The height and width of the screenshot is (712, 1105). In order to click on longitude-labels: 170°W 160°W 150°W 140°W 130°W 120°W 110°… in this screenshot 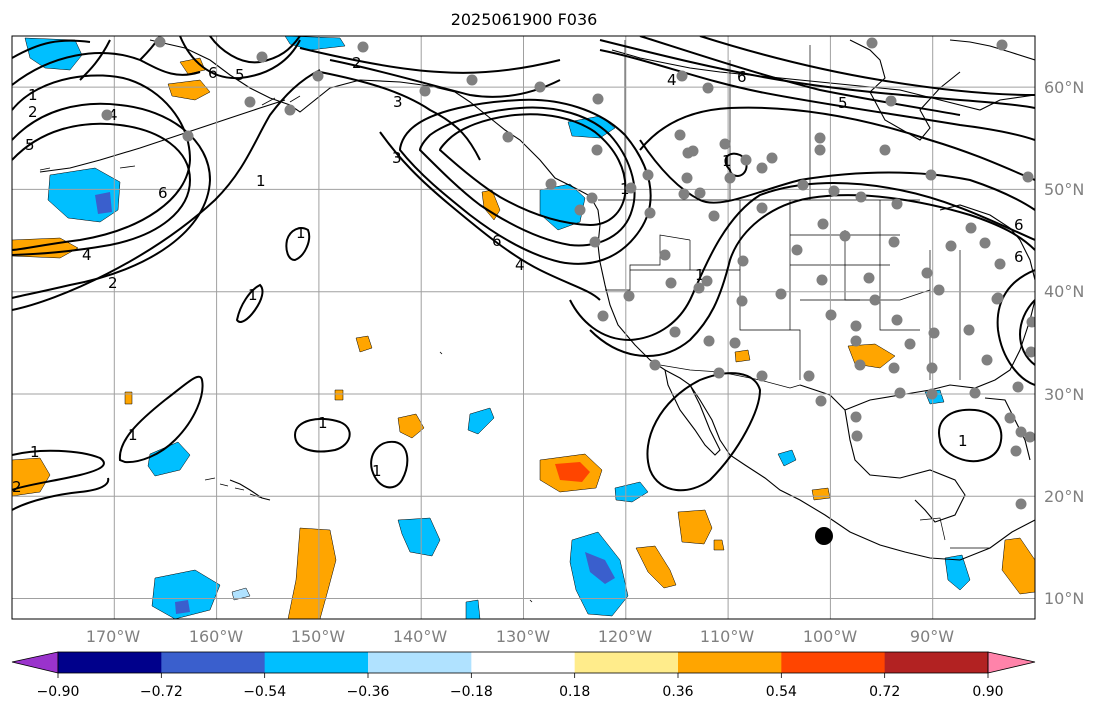, I will do `click(520, 636)`.